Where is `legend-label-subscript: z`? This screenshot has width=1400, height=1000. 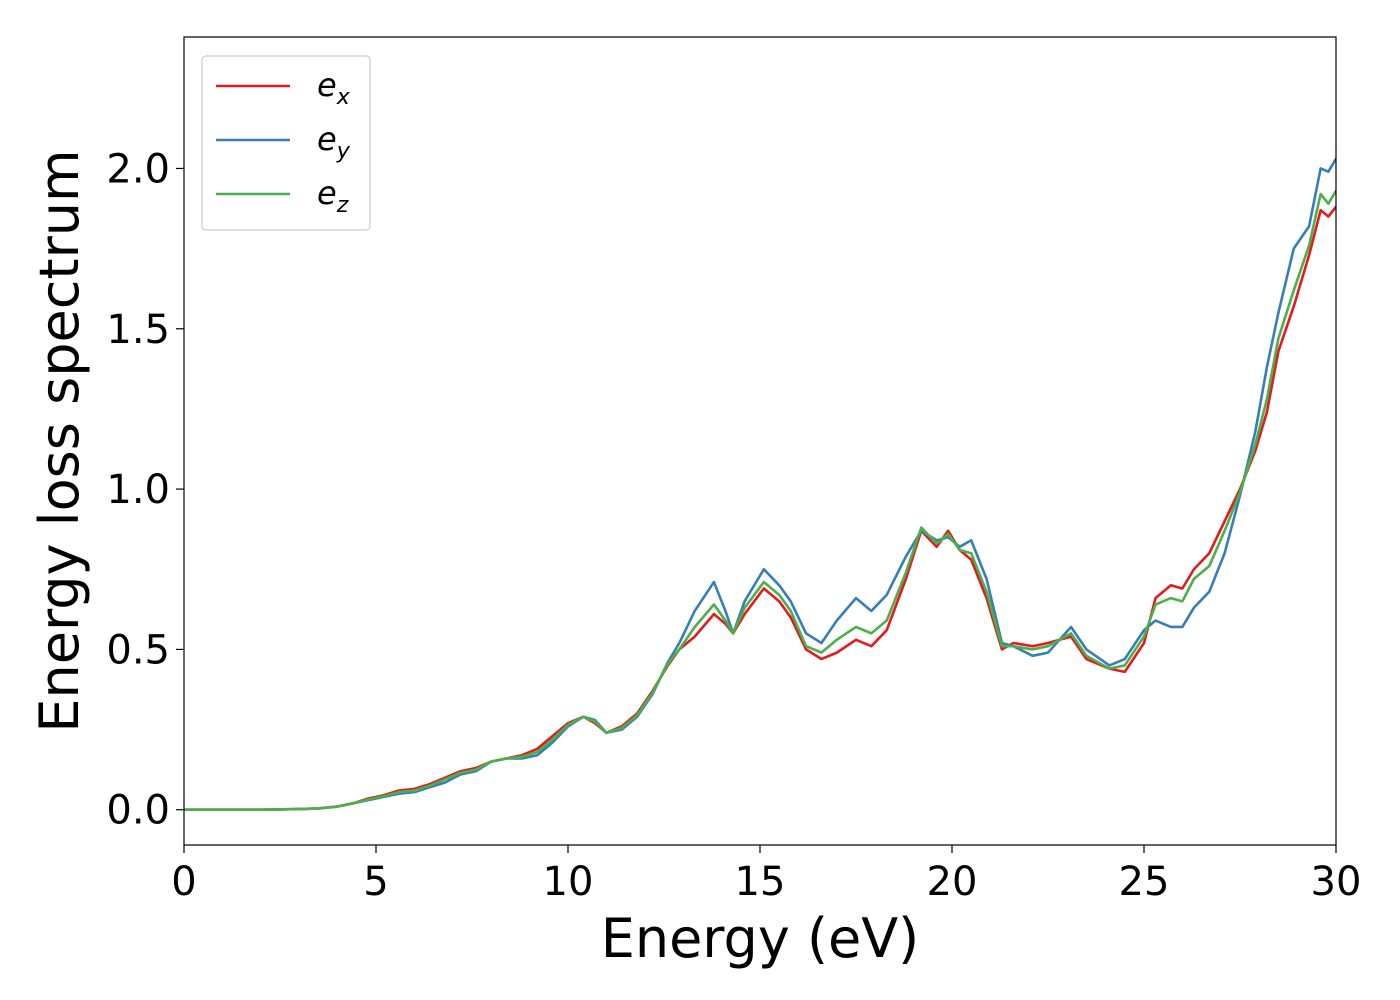
legend-label-subscript: z is located at coordinates (342, 205).